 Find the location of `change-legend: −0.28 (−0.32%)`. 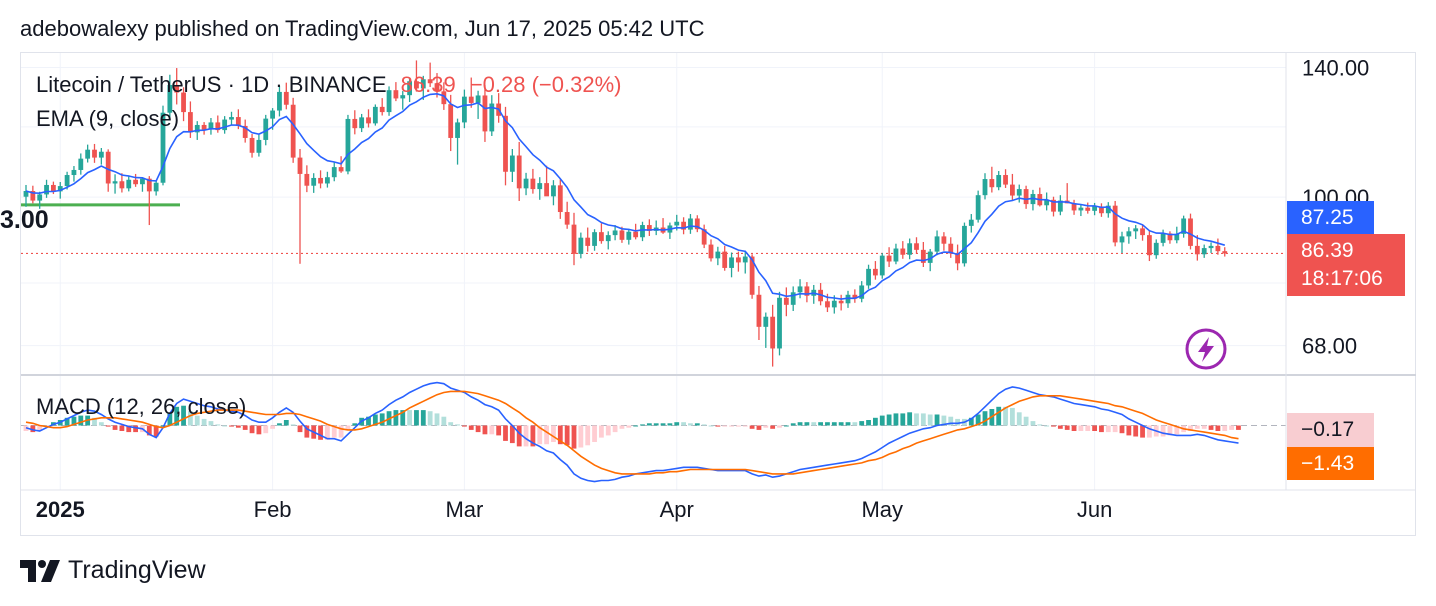

change-legend: −0.28 (−0.32%) is located at coordinates (545, 84).